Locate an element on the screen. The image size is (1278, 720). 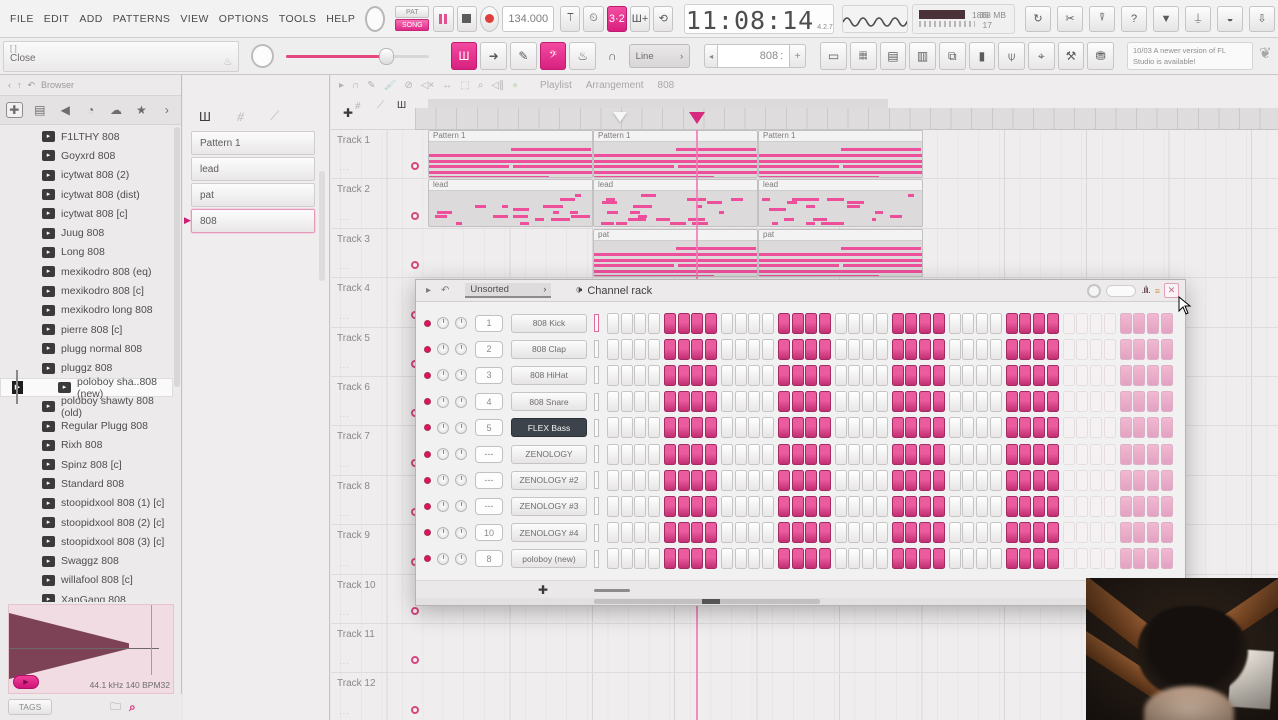
midi-icon: ⍊ is located at coordinates (1198, 18).